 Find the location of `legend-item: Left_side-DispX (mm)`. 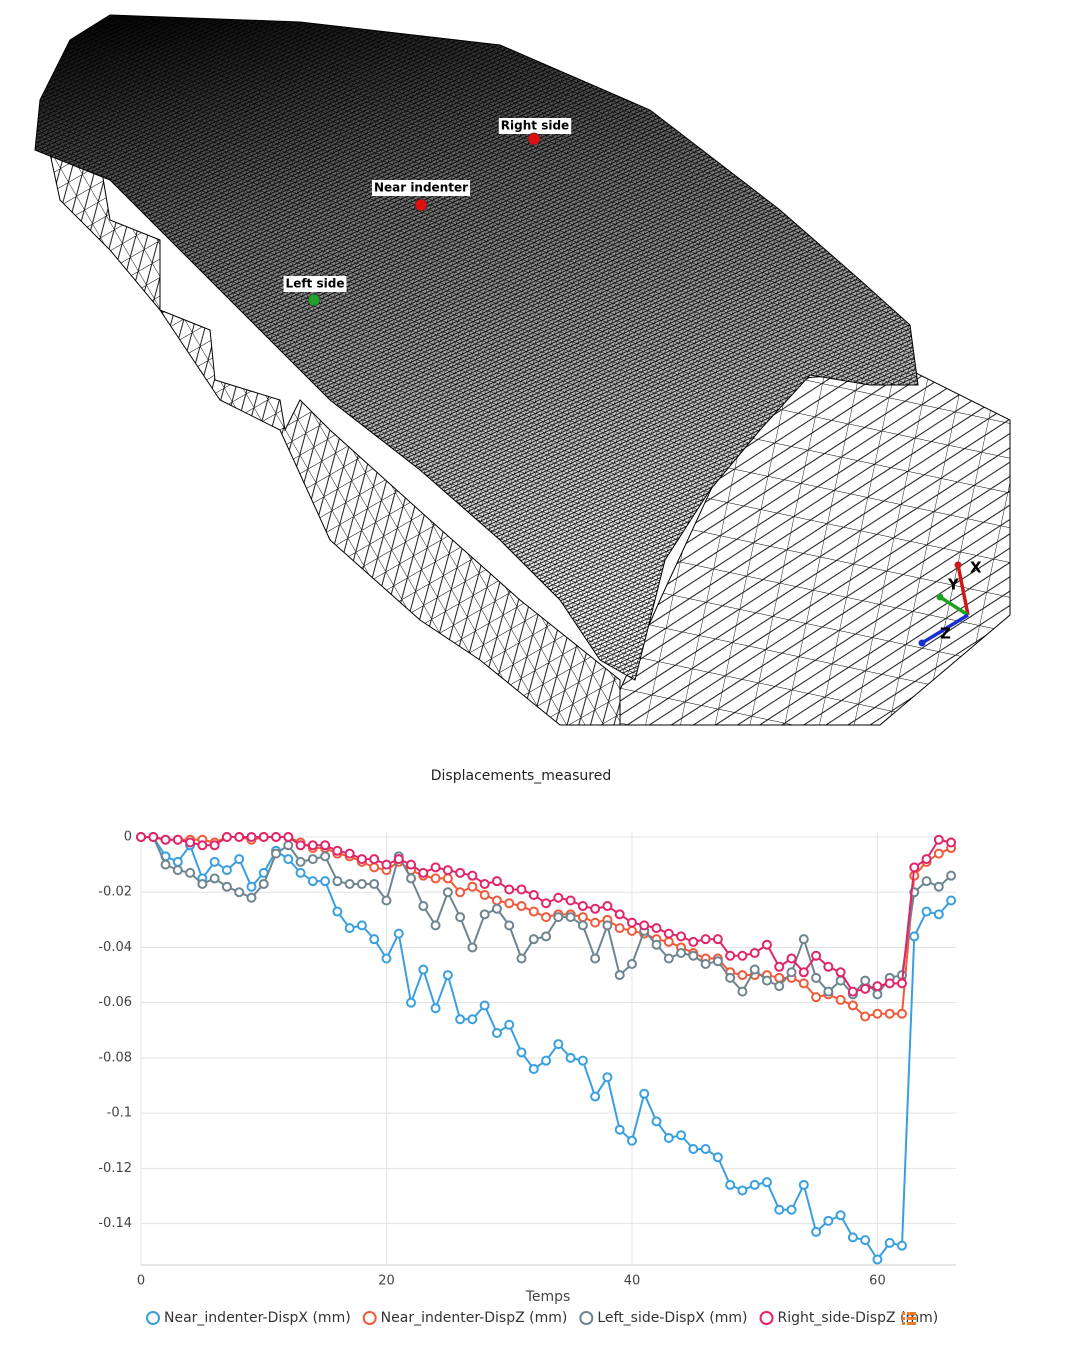

legend-item: Left_side-DispX (mm) is located at coordinates (663, 1318).